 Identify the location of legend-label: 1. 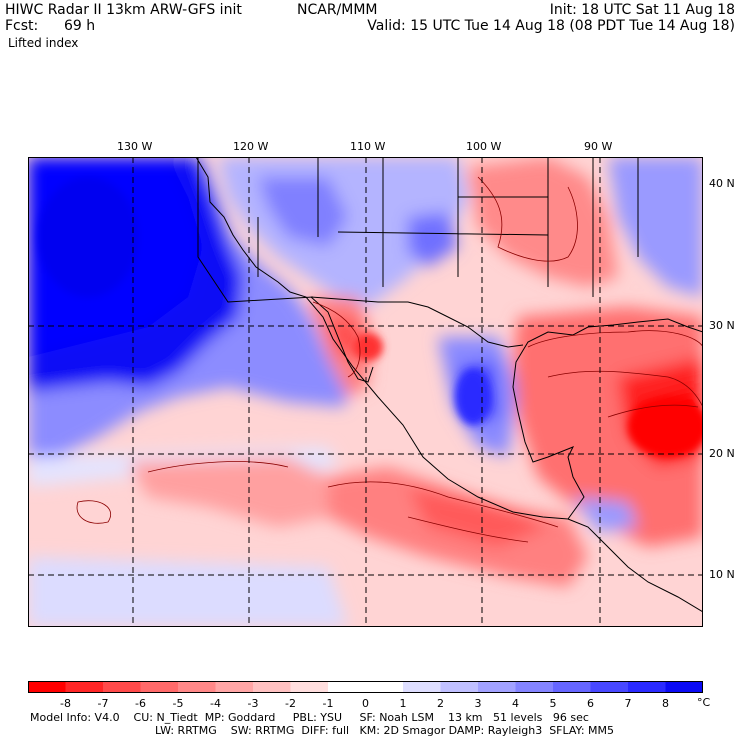
(403, 703).